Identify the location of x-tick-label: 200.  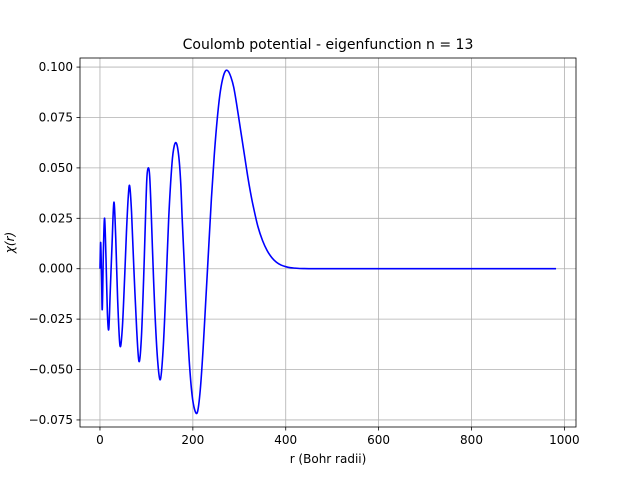
(192, 440).